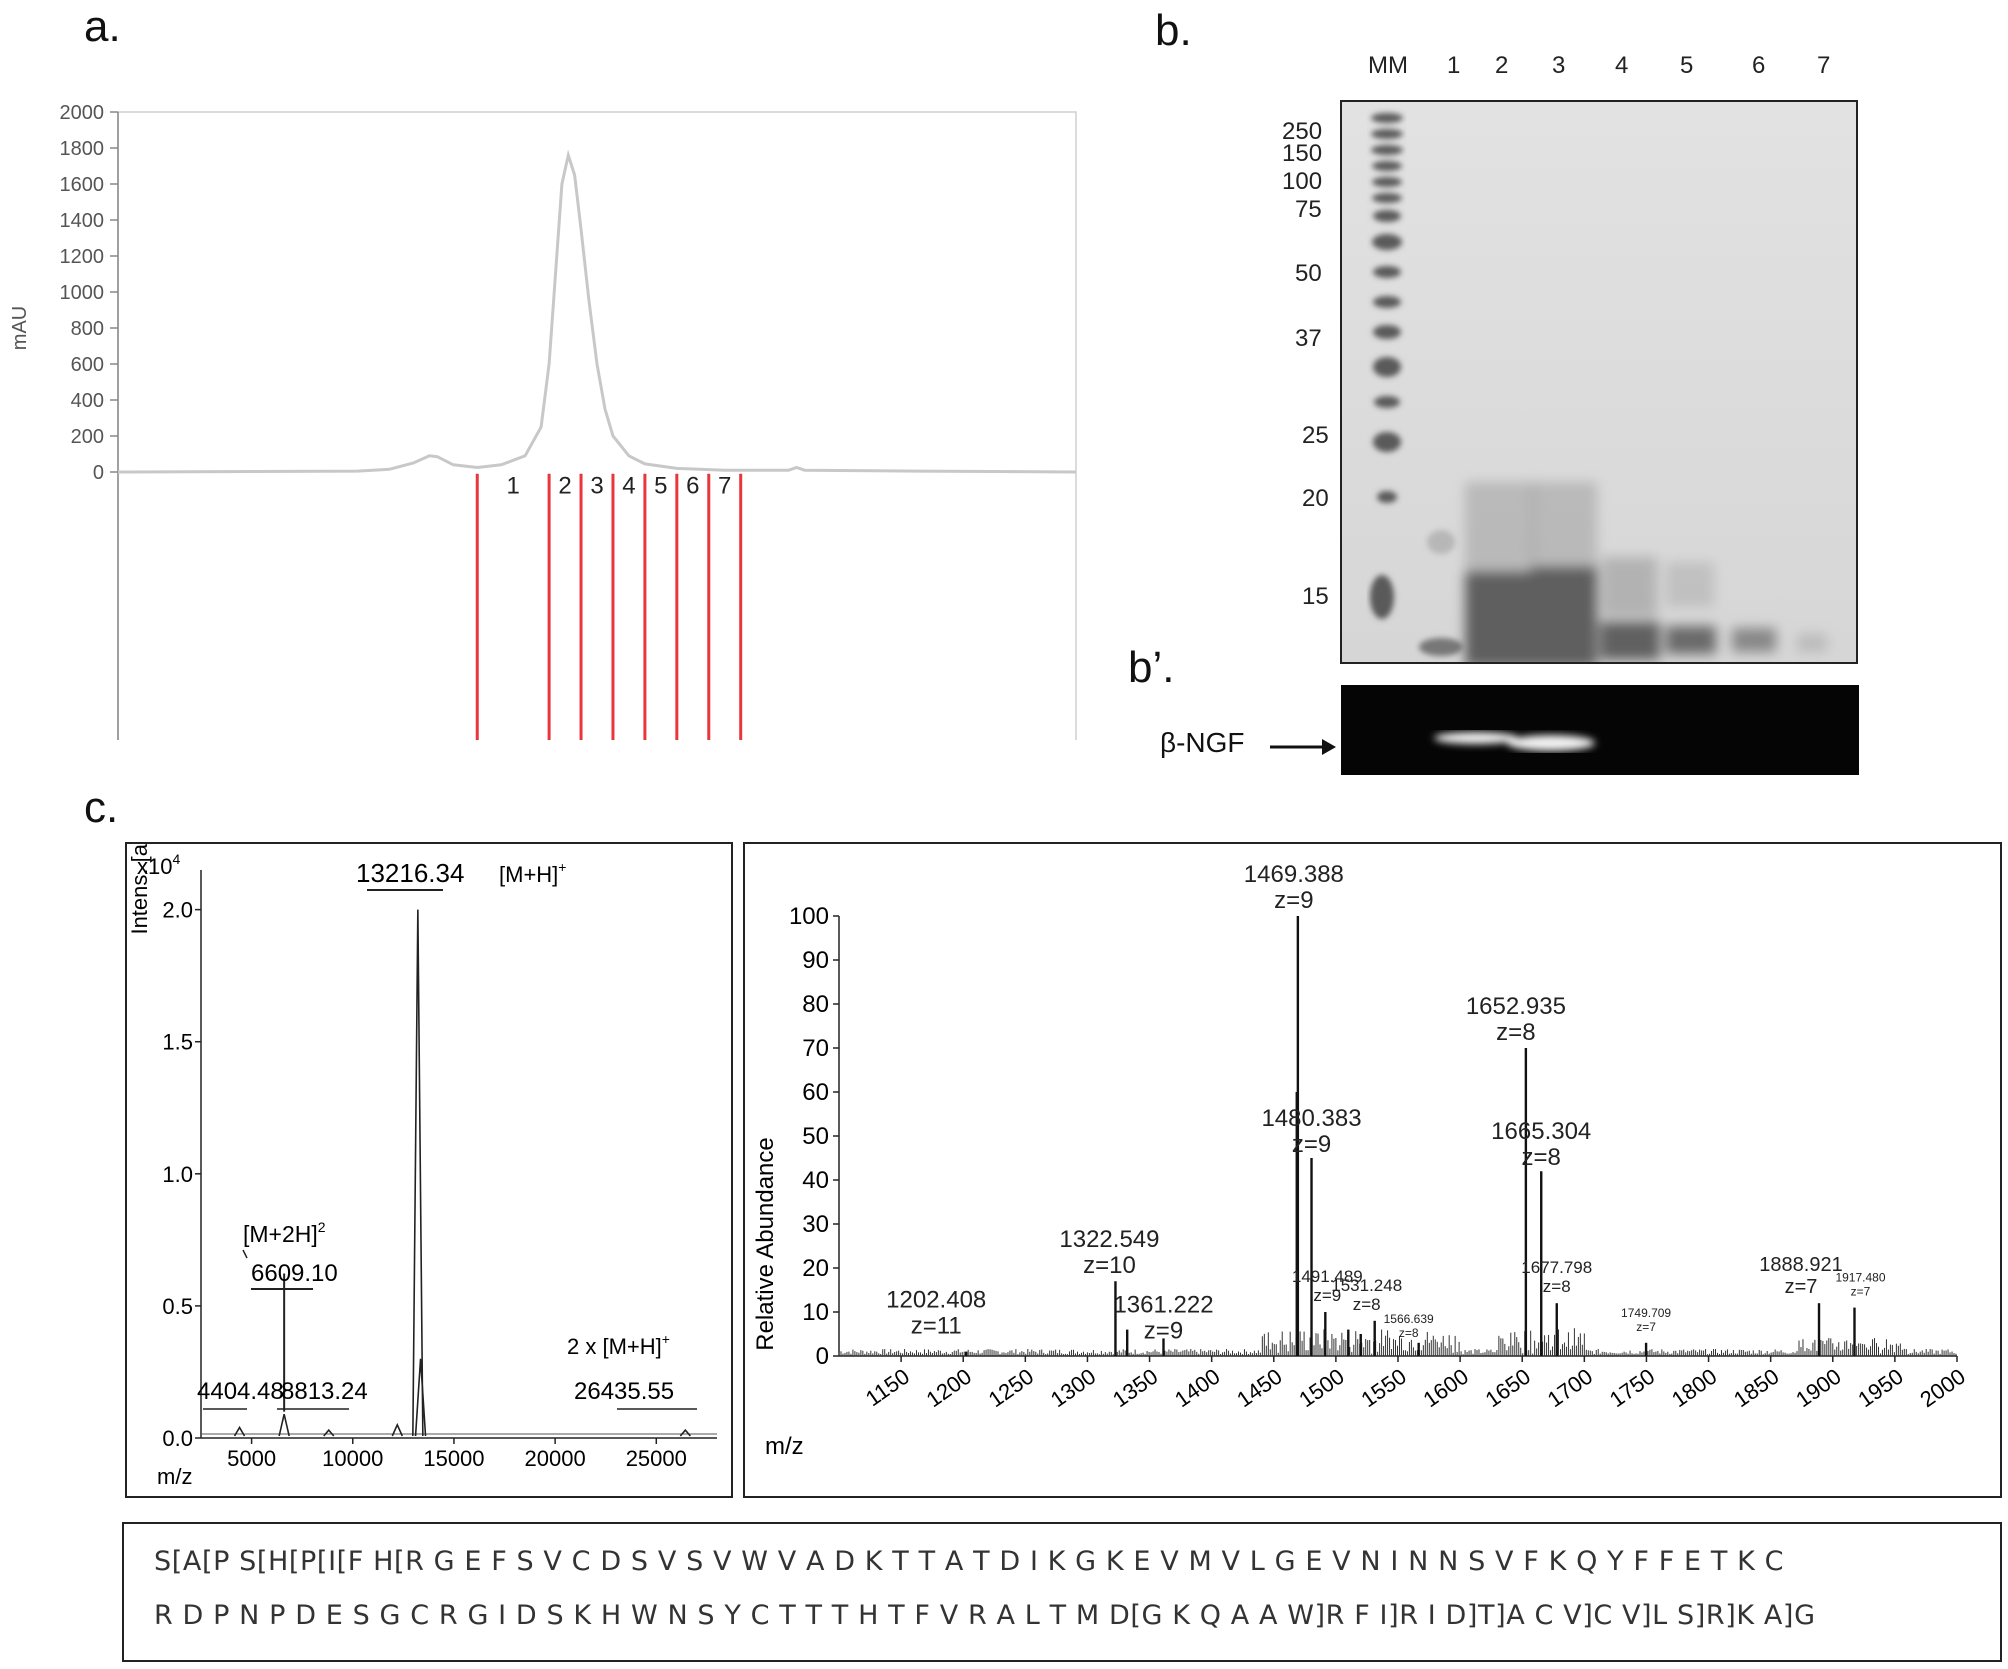  Describe the element at coordinates (1694, 1388) in the screenshot. I see `x-tick-label: 1800` at that location.